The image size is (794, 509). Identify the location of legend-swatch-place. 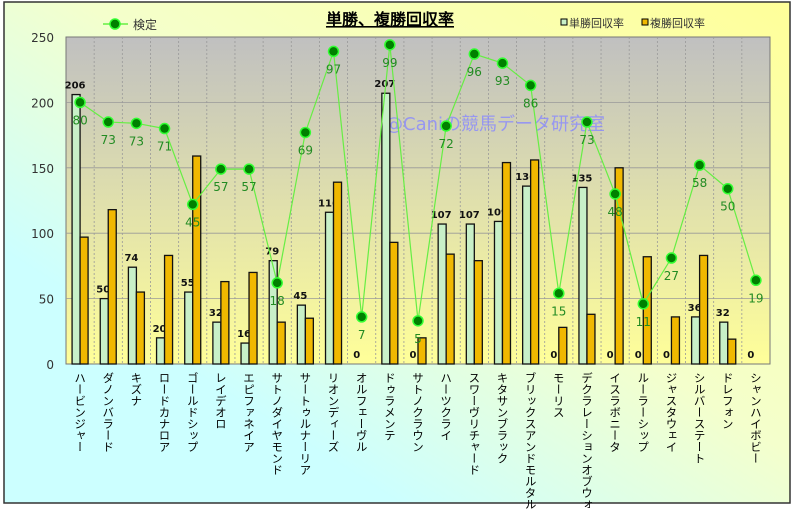
(645, 22).